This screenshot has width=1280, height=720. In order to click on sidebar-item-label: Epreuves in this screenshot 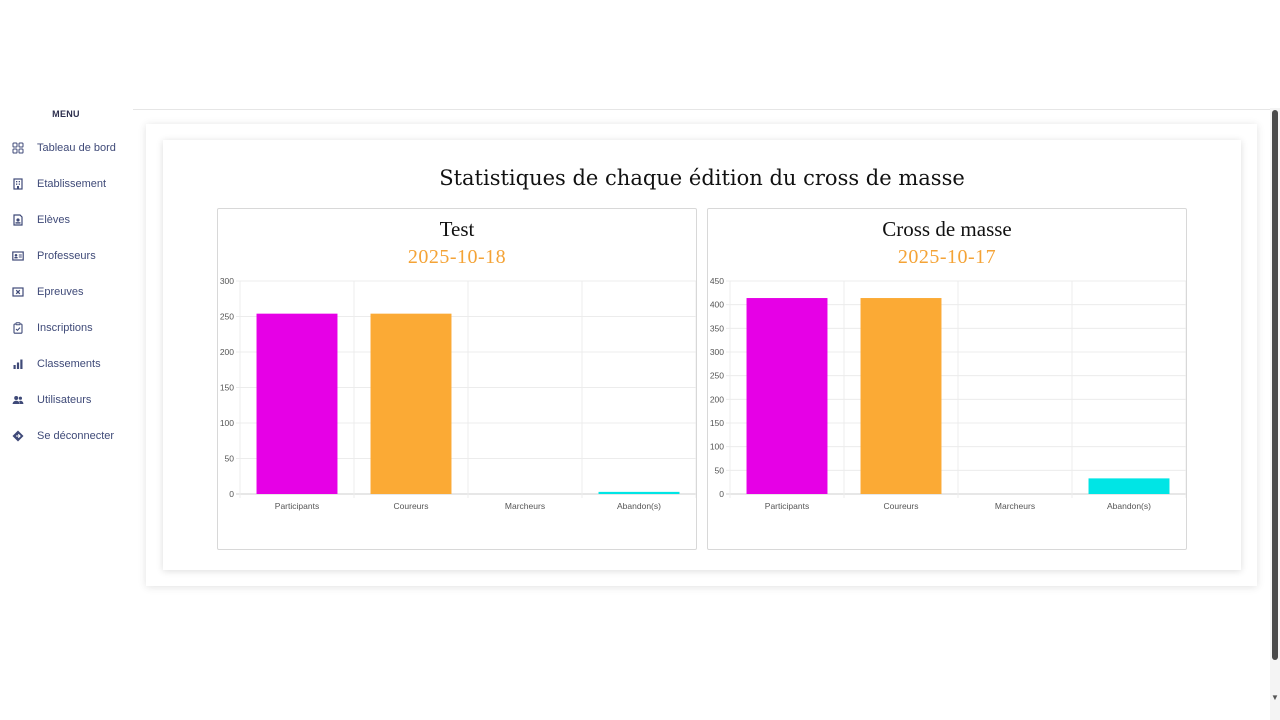, I will do `click(60, 292)`.